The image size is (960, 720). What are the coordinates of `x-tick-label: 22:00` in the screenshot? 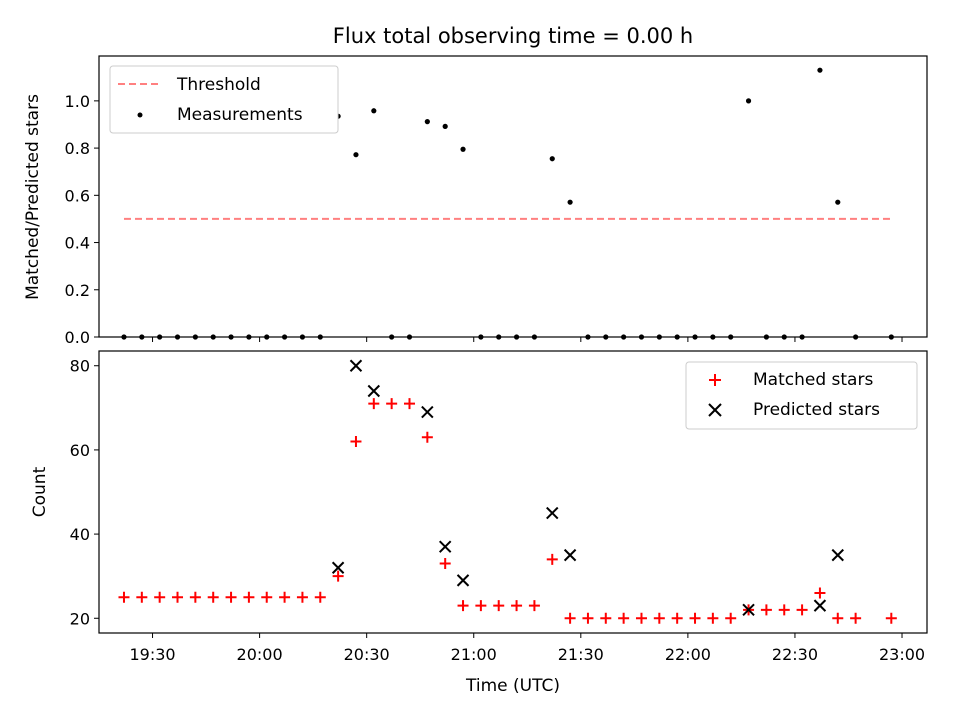 It's located at (688, 654).